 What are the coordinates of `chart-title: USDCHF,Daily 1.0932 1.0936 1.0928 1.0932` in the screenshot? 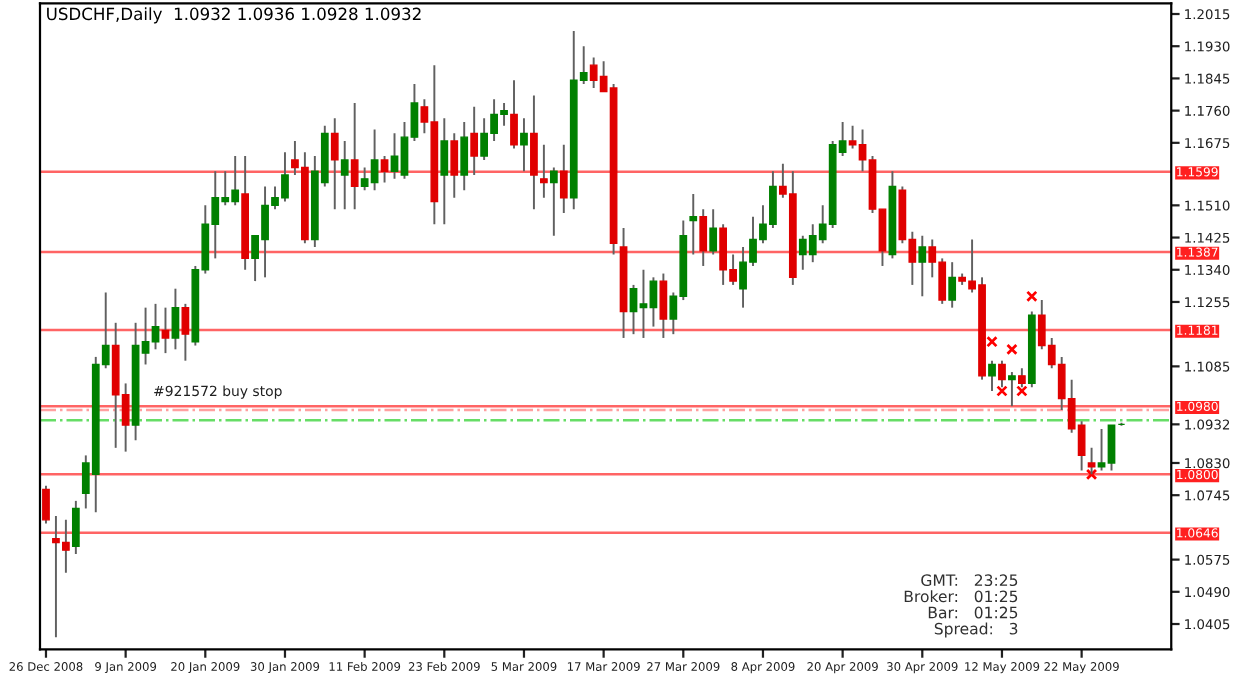 It's located at (234, 15).